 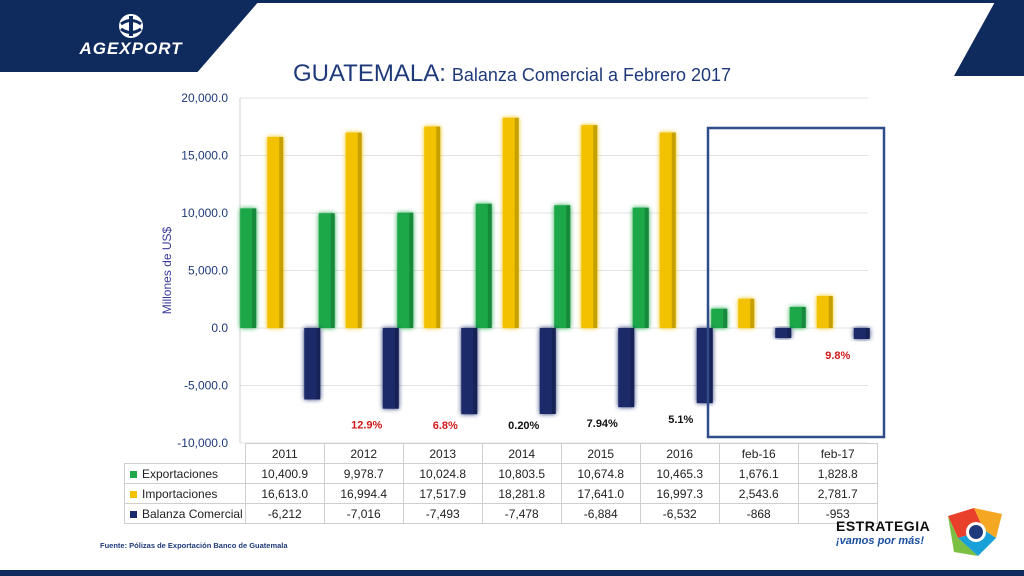 I want to click on table-cell: 16,994.4, so click(x=363, y=493).